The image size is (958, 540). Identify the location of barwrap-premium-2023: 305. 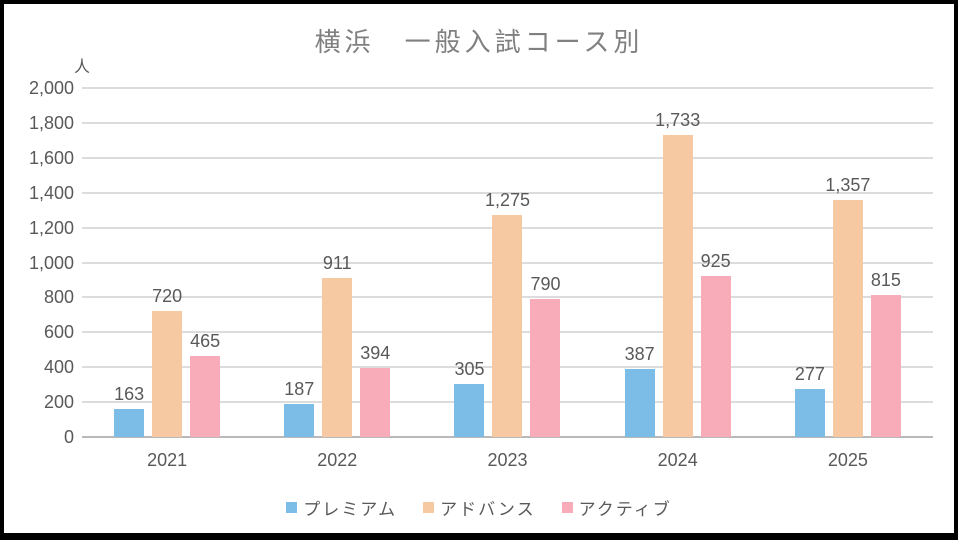
(469, 398).